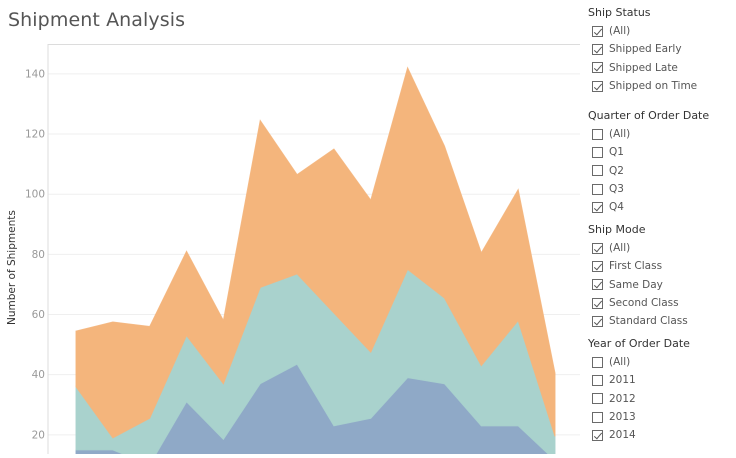 The height and width of the screenshot is (458, 736). I want to click on filter-item-first-class: First Class, so click(638, 266).